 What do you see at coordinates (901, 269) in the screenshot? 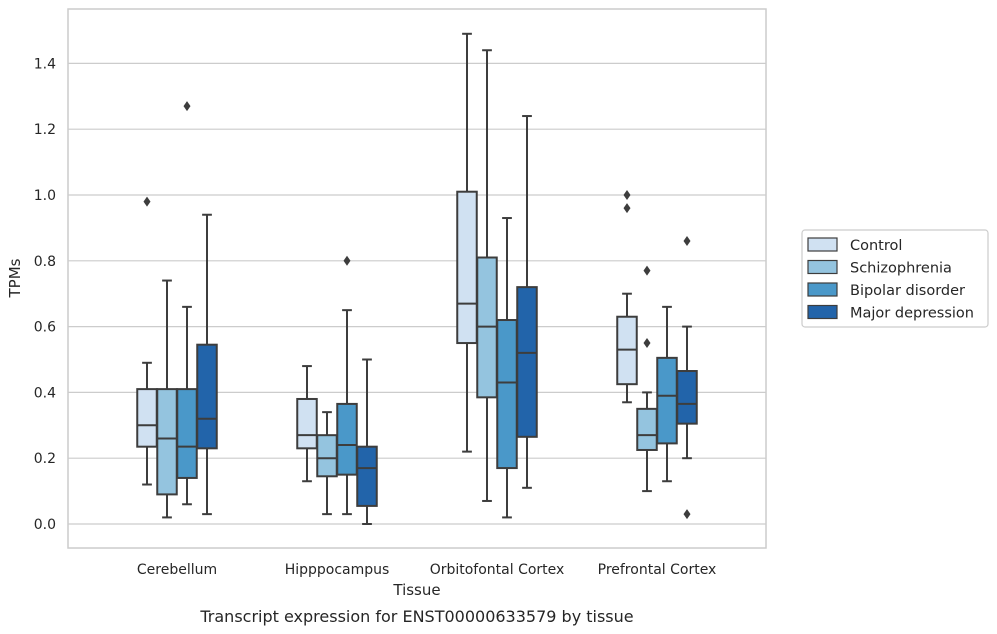
I see `legend-label: Schizophrenia` at bounding box center [901, 269].